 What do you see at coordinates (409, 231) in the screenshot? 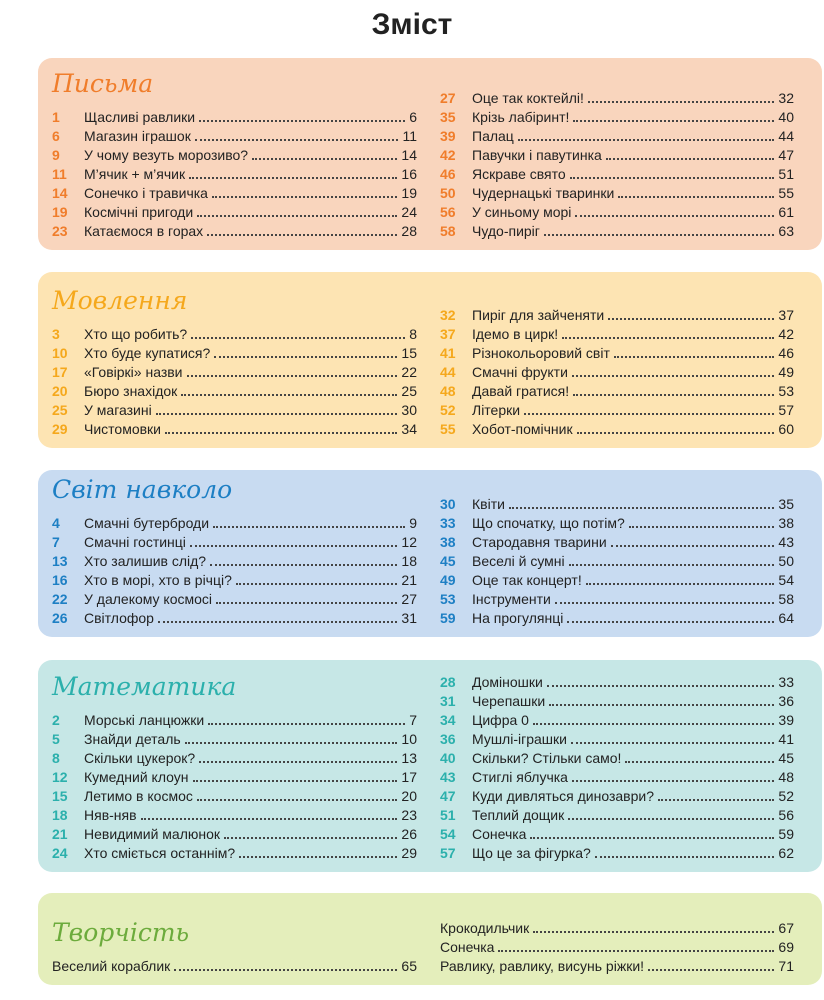
I see `entry-page: 28` at bounding box center [409, 231].